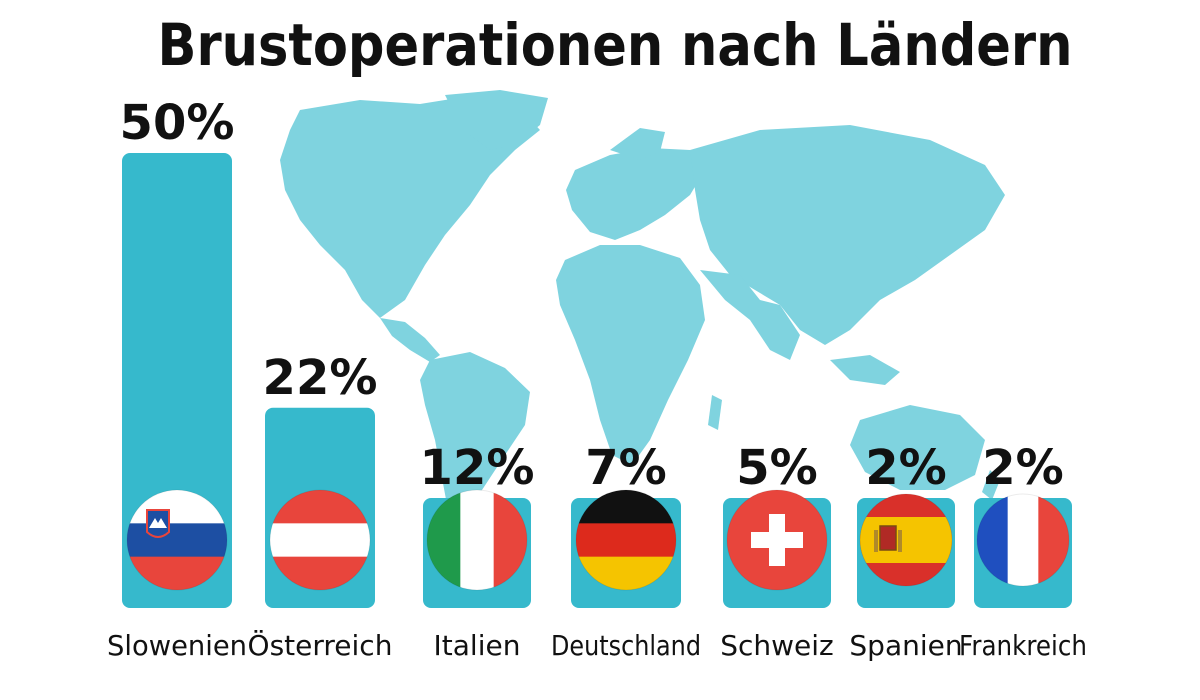  Describe the element at coordinates (615, 45) in the screenshot. I see `chart-title: Brustoperationen nach Ländern` at that location.